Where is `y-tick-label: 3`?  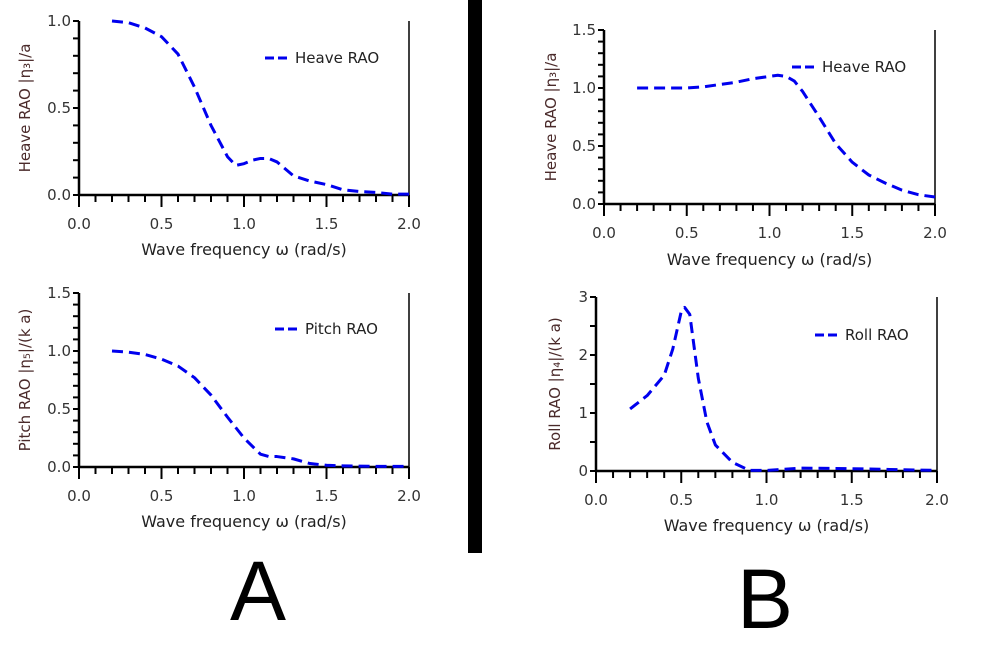 y-tick-label: 3 is located at coordinates (583, 297).